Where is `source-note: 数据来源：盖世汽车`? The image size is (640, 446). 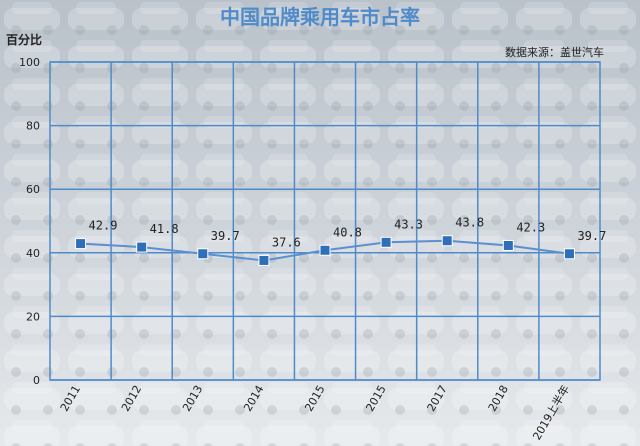
source-note: 数据来源：盖世汽车 is located at coordinates (554, 52).